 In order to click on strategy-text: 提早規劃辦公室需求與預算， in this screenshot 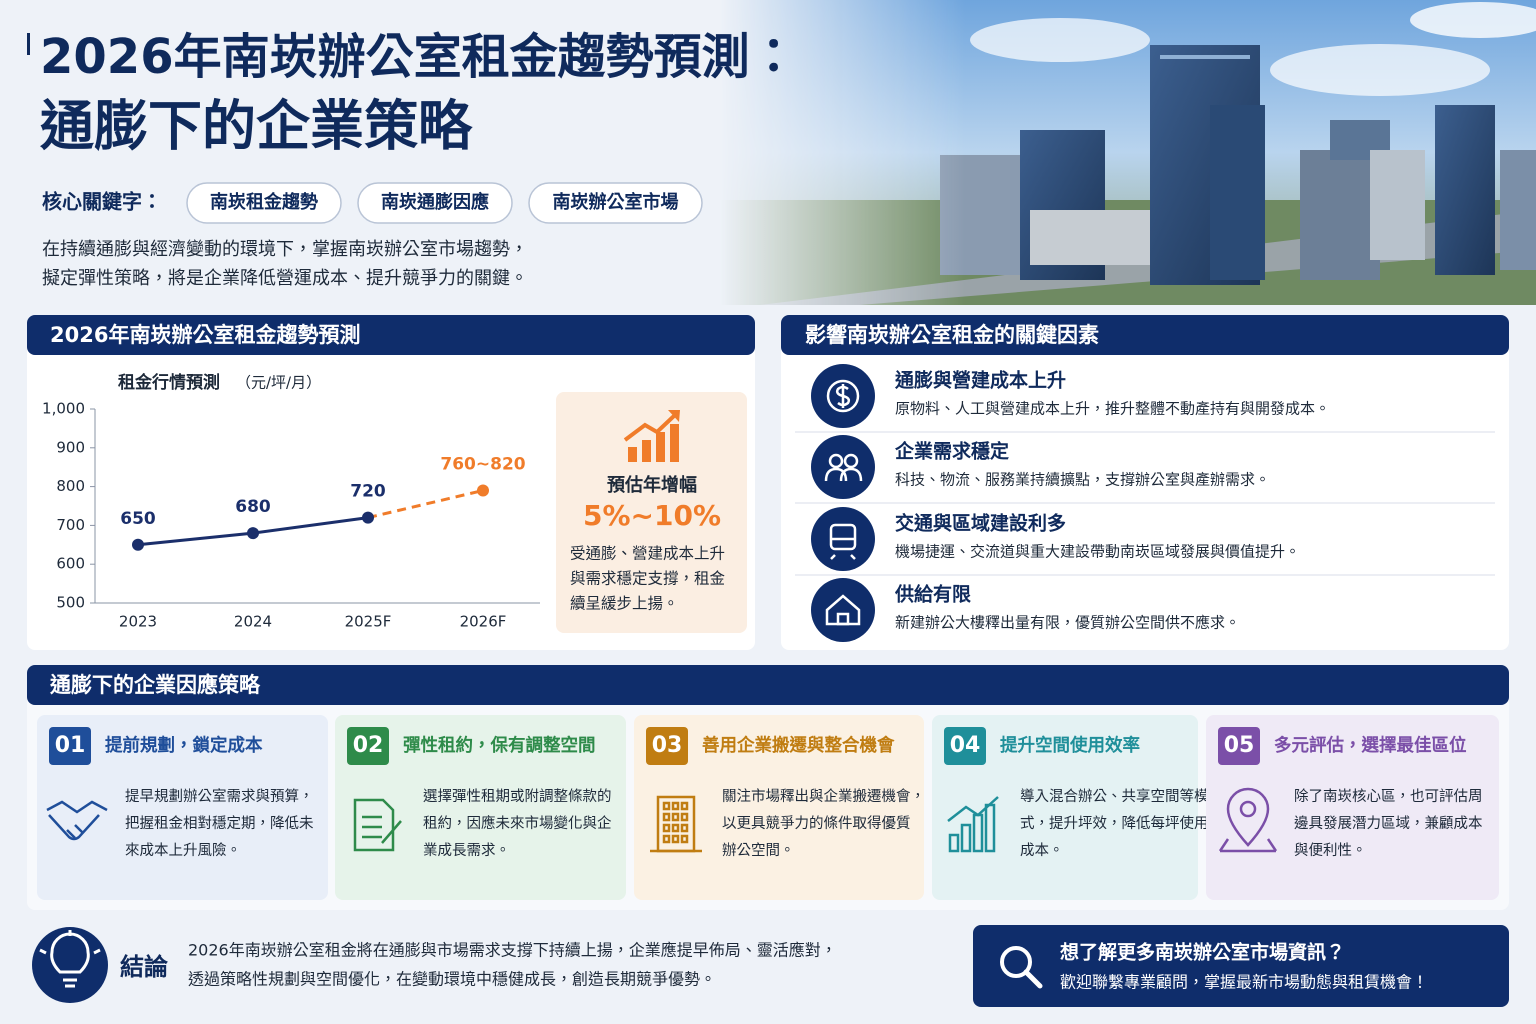, I will do `click(219, 796)`.